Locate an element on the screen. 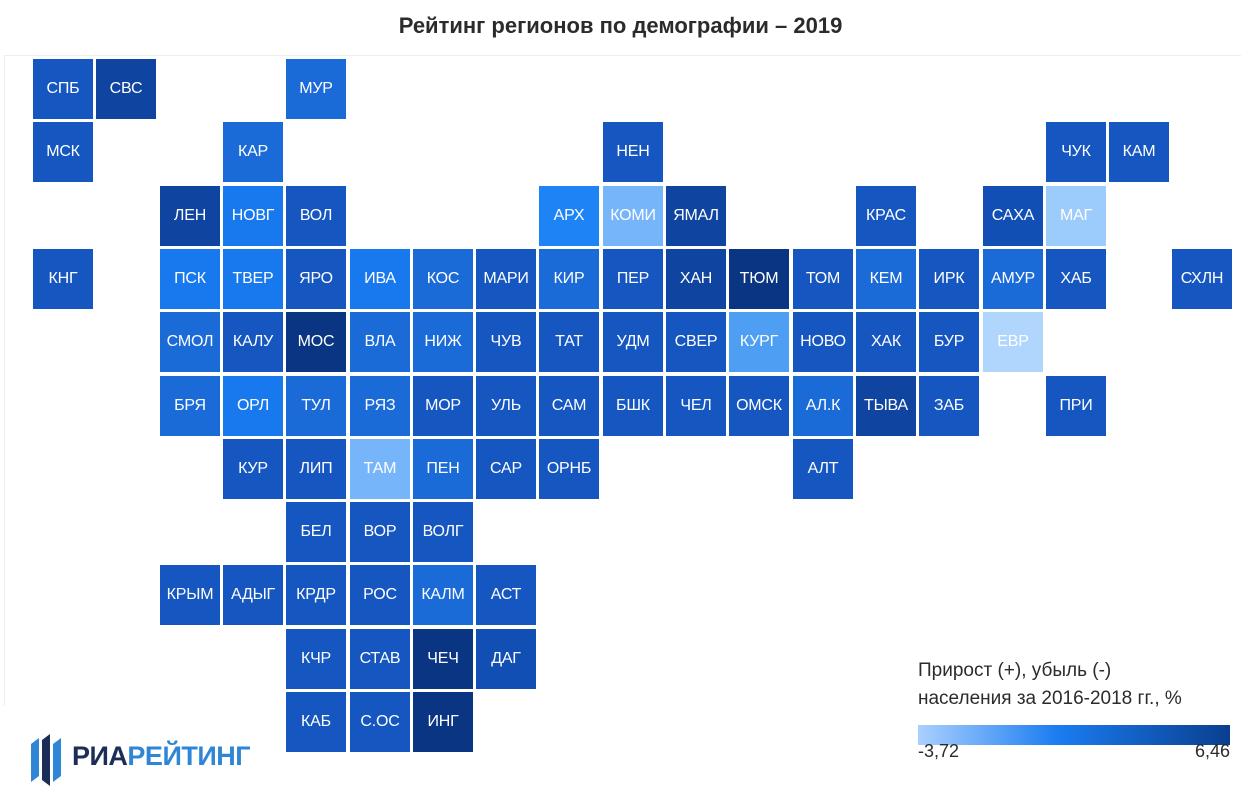  region-tile-кчр: КЧР is located at coordinates (316, 659).